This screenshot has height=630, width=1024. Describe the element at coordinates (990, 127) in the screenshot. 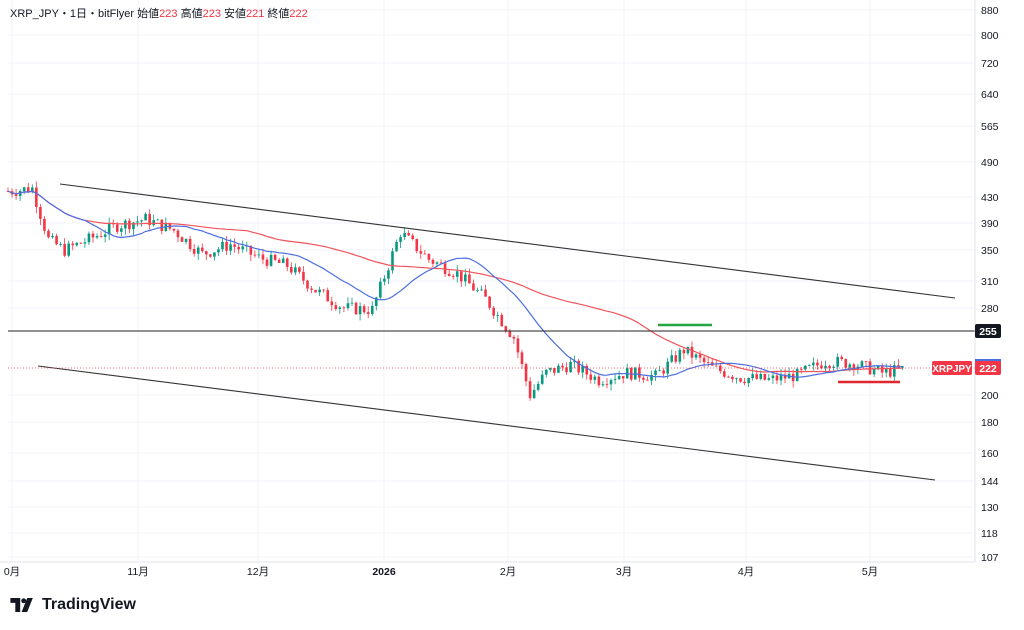

I see `price-tick-label: 565` at that location.